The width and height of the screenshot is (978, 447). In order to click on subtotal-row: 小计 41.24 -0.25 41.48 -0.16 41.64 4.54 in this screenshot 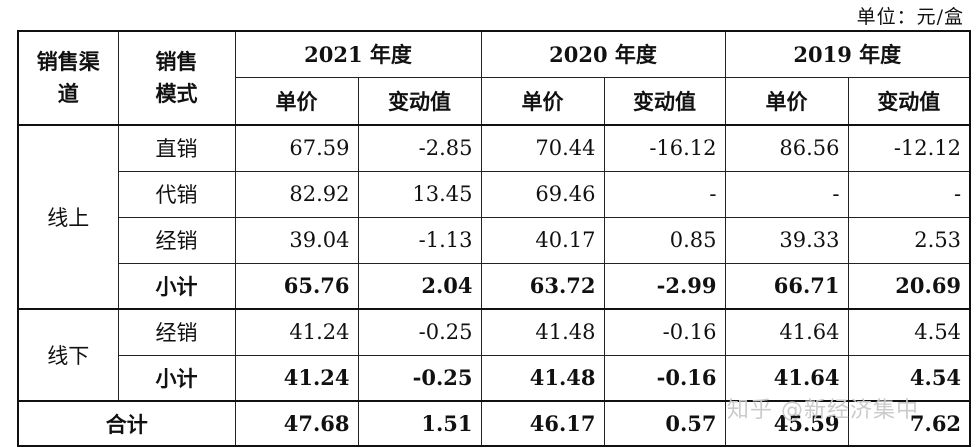, I will do `click(495, 378)`.